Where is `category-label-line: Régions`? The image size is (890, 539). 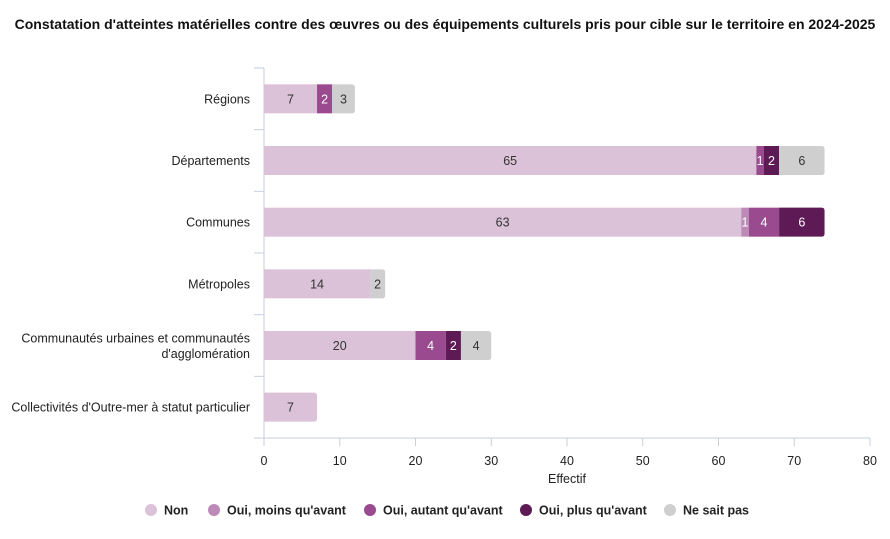
category-label-line: Régions is located at coordinates (227, 99).